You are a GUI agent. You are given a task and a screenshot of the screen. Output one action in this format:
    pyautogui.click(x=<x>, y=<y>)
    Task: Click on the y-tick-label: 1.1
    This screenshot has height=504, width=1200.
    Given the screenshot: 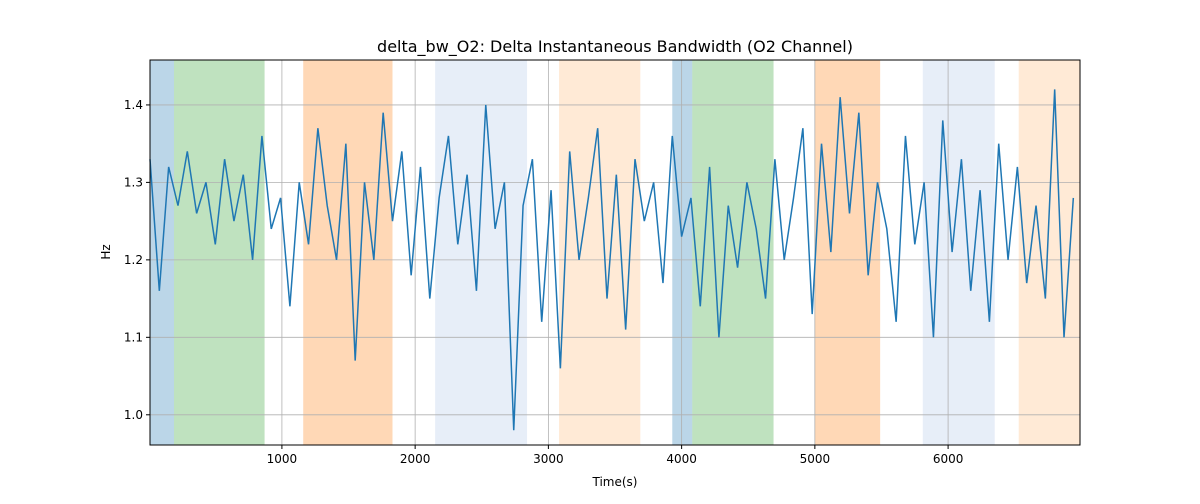 What is the action you would take?
    pyautogui.click(x=133, y=337)
    